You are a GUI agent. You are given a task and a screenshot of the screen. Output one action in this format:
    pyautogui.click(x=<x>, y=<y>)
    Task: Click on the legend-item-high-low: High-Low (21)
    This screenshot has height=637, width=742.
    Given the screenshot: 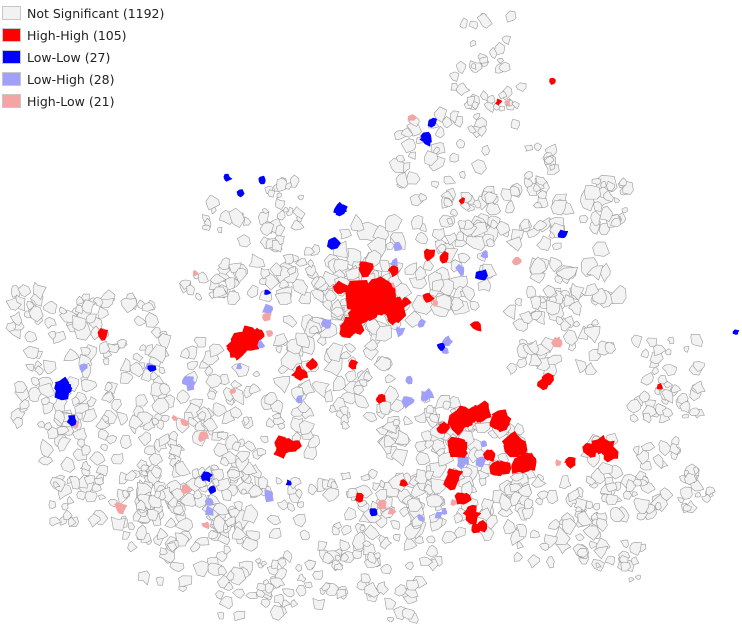 What is the action you would take?
    pyautogui.click(x=83, y=101)
    